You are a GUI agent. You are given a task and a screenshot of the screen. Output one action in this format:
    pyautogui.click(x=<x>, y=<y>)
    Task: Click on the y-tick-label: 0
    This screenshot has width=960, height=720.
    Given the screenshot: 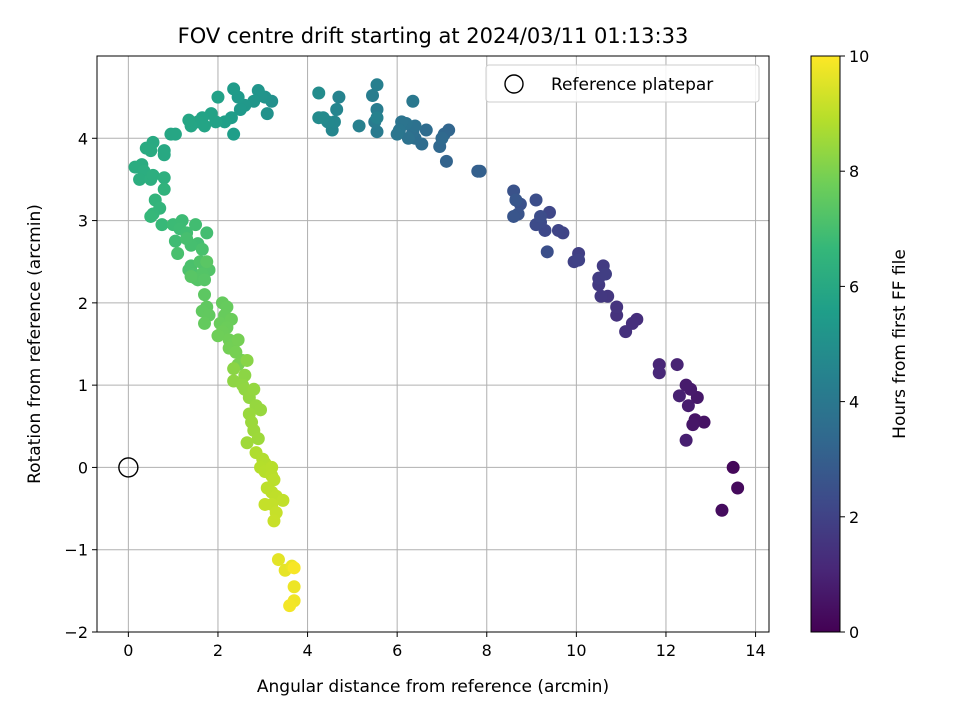 What is the action you would take?
    pyautogui.click(x=83, y=467)
    